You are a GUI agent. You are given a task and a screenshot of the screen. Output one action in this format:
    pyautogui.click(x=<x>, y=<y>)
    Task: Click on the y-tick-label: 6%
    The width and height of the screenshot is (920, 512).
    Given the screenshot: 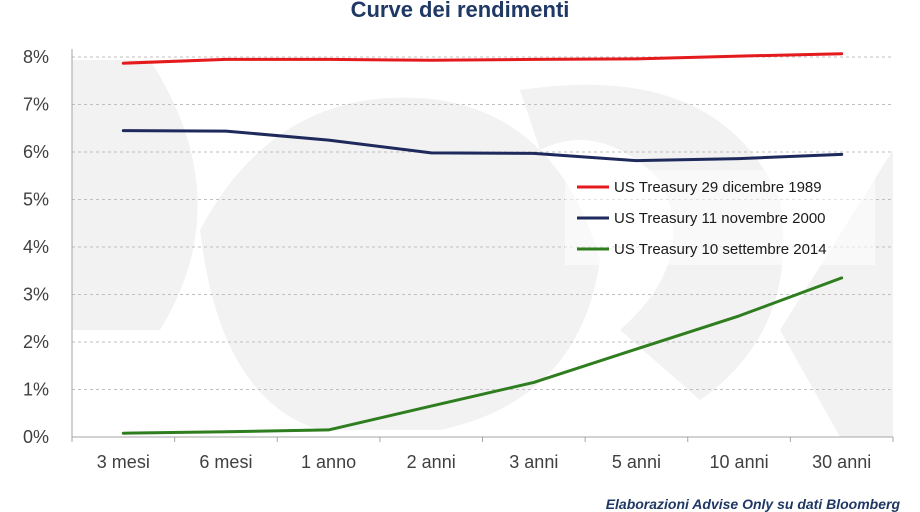 What is the action you would take?
    pyautogui.click(x=36, y=152)
    